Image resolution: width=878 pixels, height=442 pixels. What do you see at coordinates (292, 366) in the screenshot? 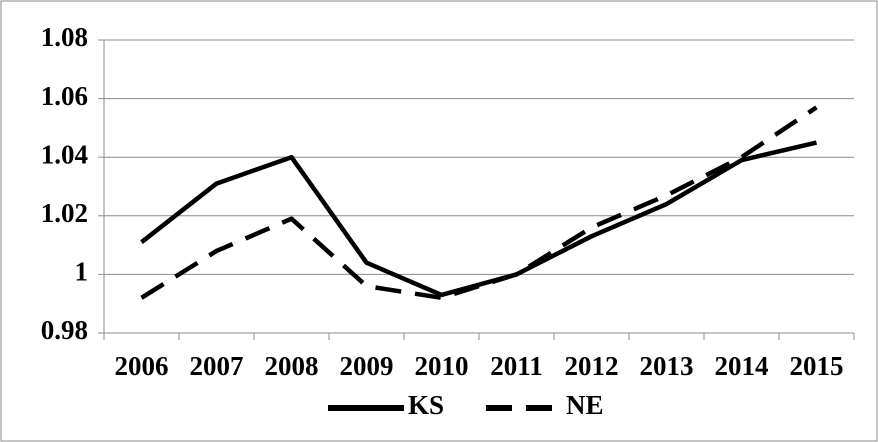
I see `x-tick-label: 2008` at bounding box center [292, 366].